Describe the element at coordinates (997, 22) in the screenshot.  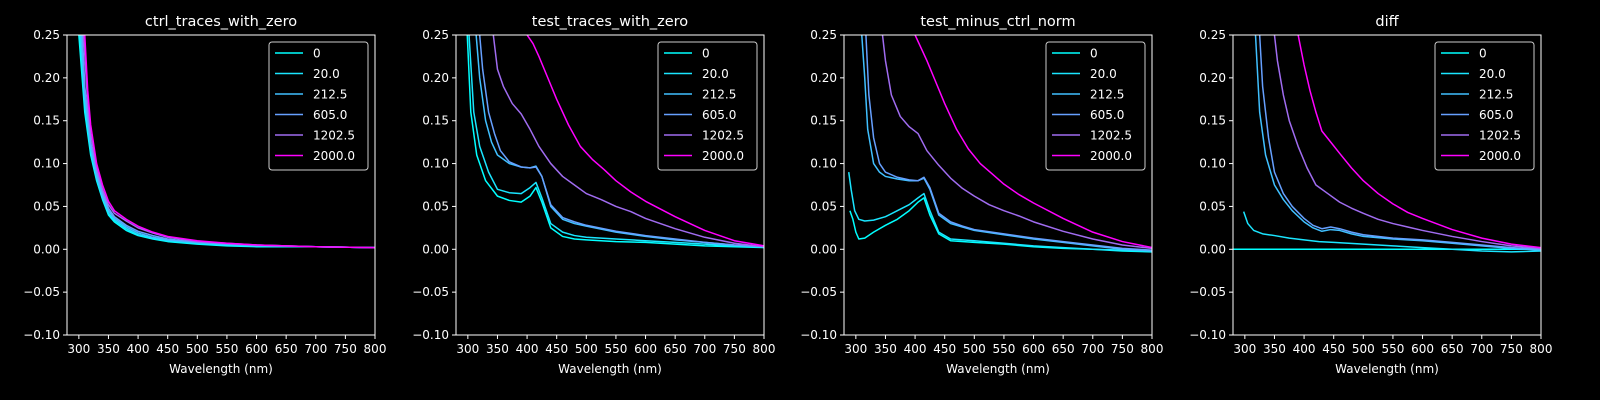
I see `chart-title: test_minus_ctrl_norm` at that location.